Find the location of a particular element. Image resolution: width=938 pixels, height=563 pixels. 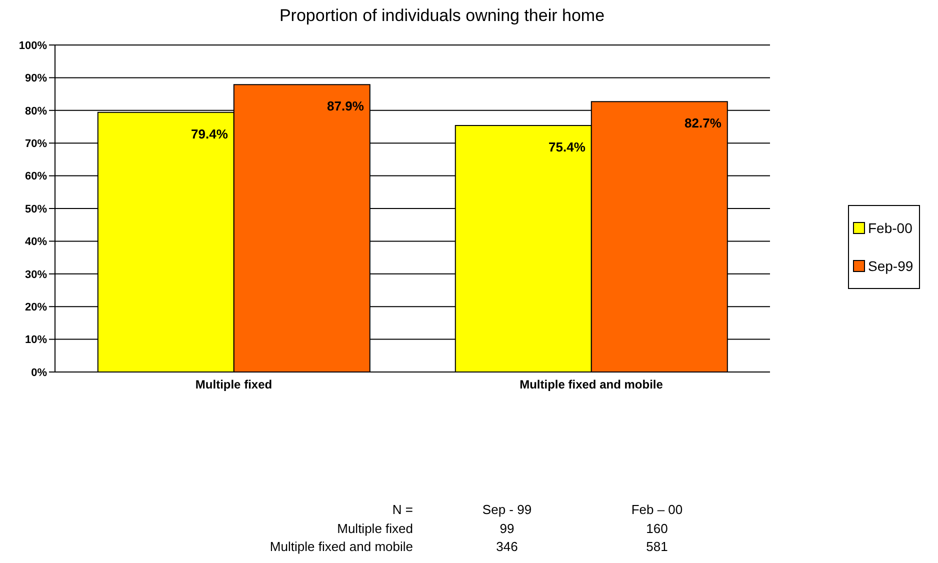

data-label: 87.9% is located at coordinates (345, 106).